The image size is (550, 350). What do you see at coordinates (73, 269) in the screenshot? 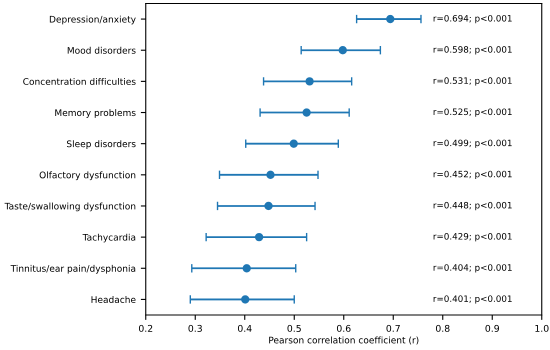
I see `y-tick-label: Tinnitus/ear pain/dysphonia` at bounding box center [73, 269].